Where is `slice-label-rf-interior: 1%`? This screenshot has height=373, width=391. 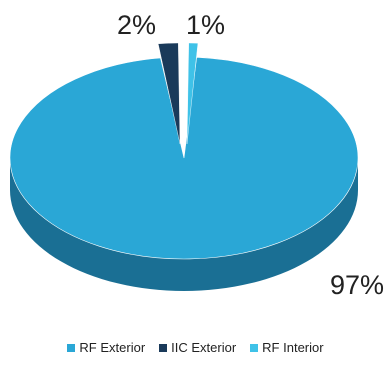 slice-label-rf-interior: 1% is located at coordinates (205, 25).